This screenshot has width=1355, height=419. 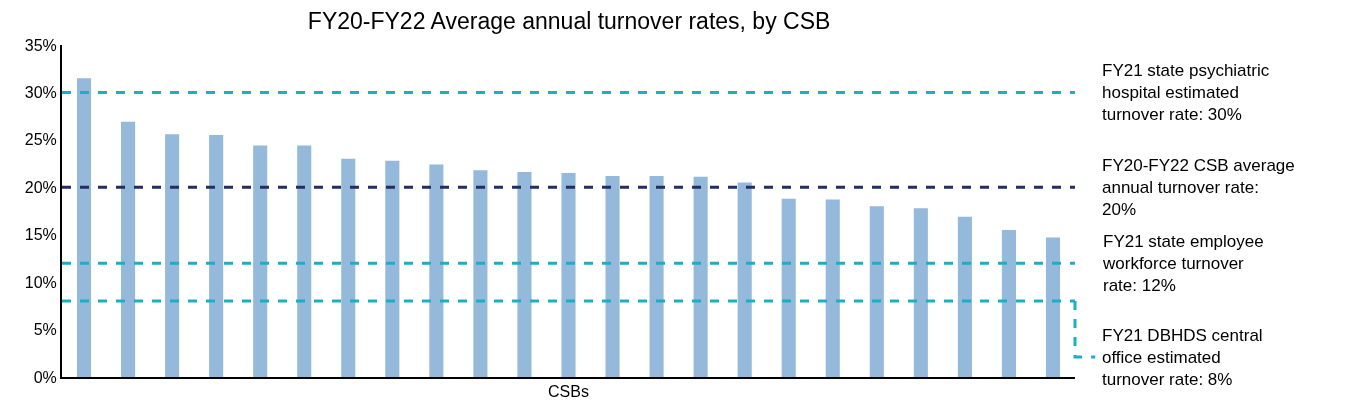 I want to click on ref-line-label: FY21 state employee workforce turnover rate: 12%, so click(x=1183, y=264).